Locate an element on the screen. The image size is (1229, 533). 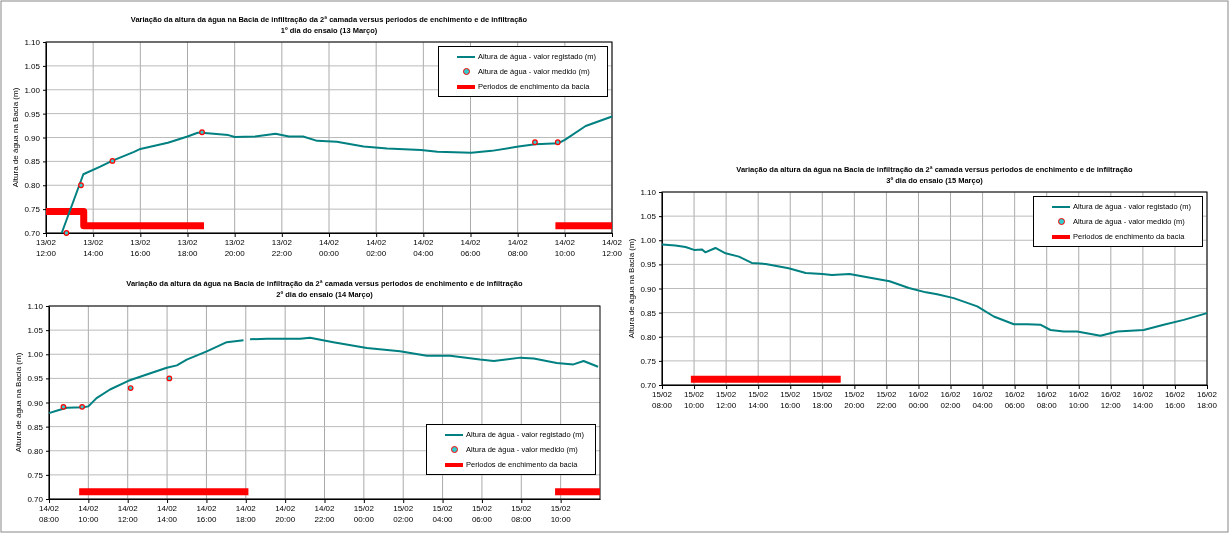
x-tick-label: 15/02 04:00 is located at coordinates (443, 514).